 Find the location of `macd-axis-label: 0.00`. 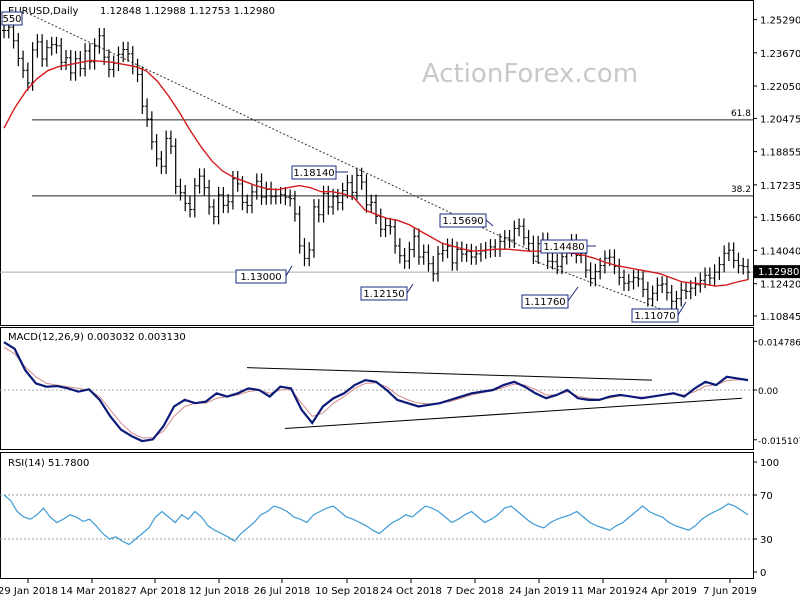

macd-axis-label: 0.00 is located at coordinates (768, 392).